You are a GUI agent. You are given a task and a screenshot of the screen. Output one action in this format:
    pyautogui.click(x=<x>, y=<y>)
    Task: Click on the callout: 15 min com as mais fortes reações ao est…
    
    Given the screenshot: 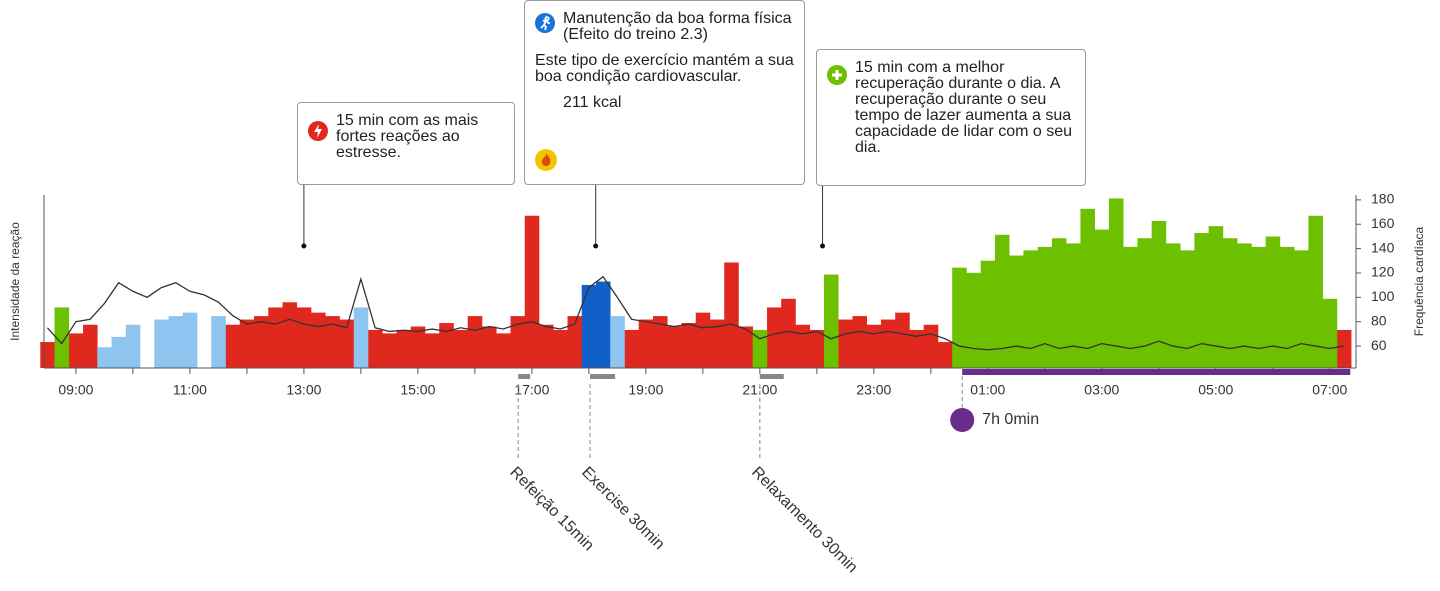 What is the action you would take?
    pyautogui.click(x=406, y=143)
    